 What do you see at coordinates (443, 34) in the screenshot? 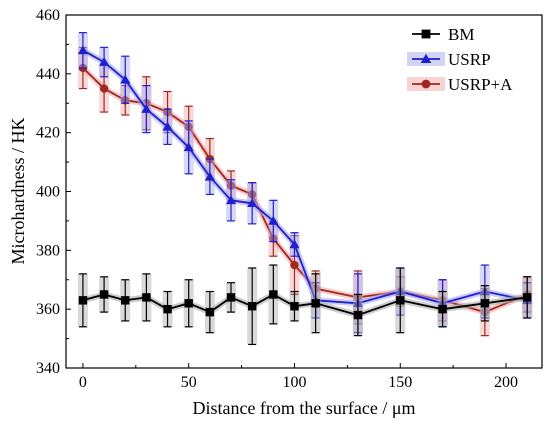
I see `legend-item-bm: BM` at bounding box center [443, 34].